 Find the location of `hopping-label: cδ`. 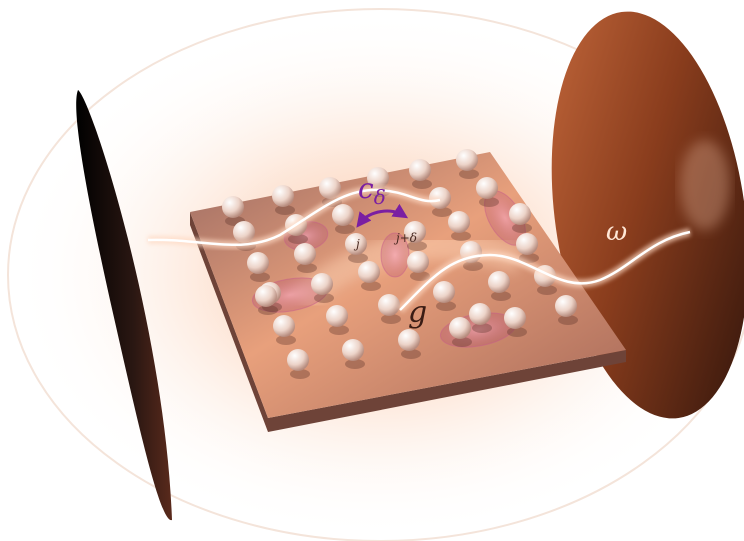

hopping-label: cδ is located at coordinates (372, 190).